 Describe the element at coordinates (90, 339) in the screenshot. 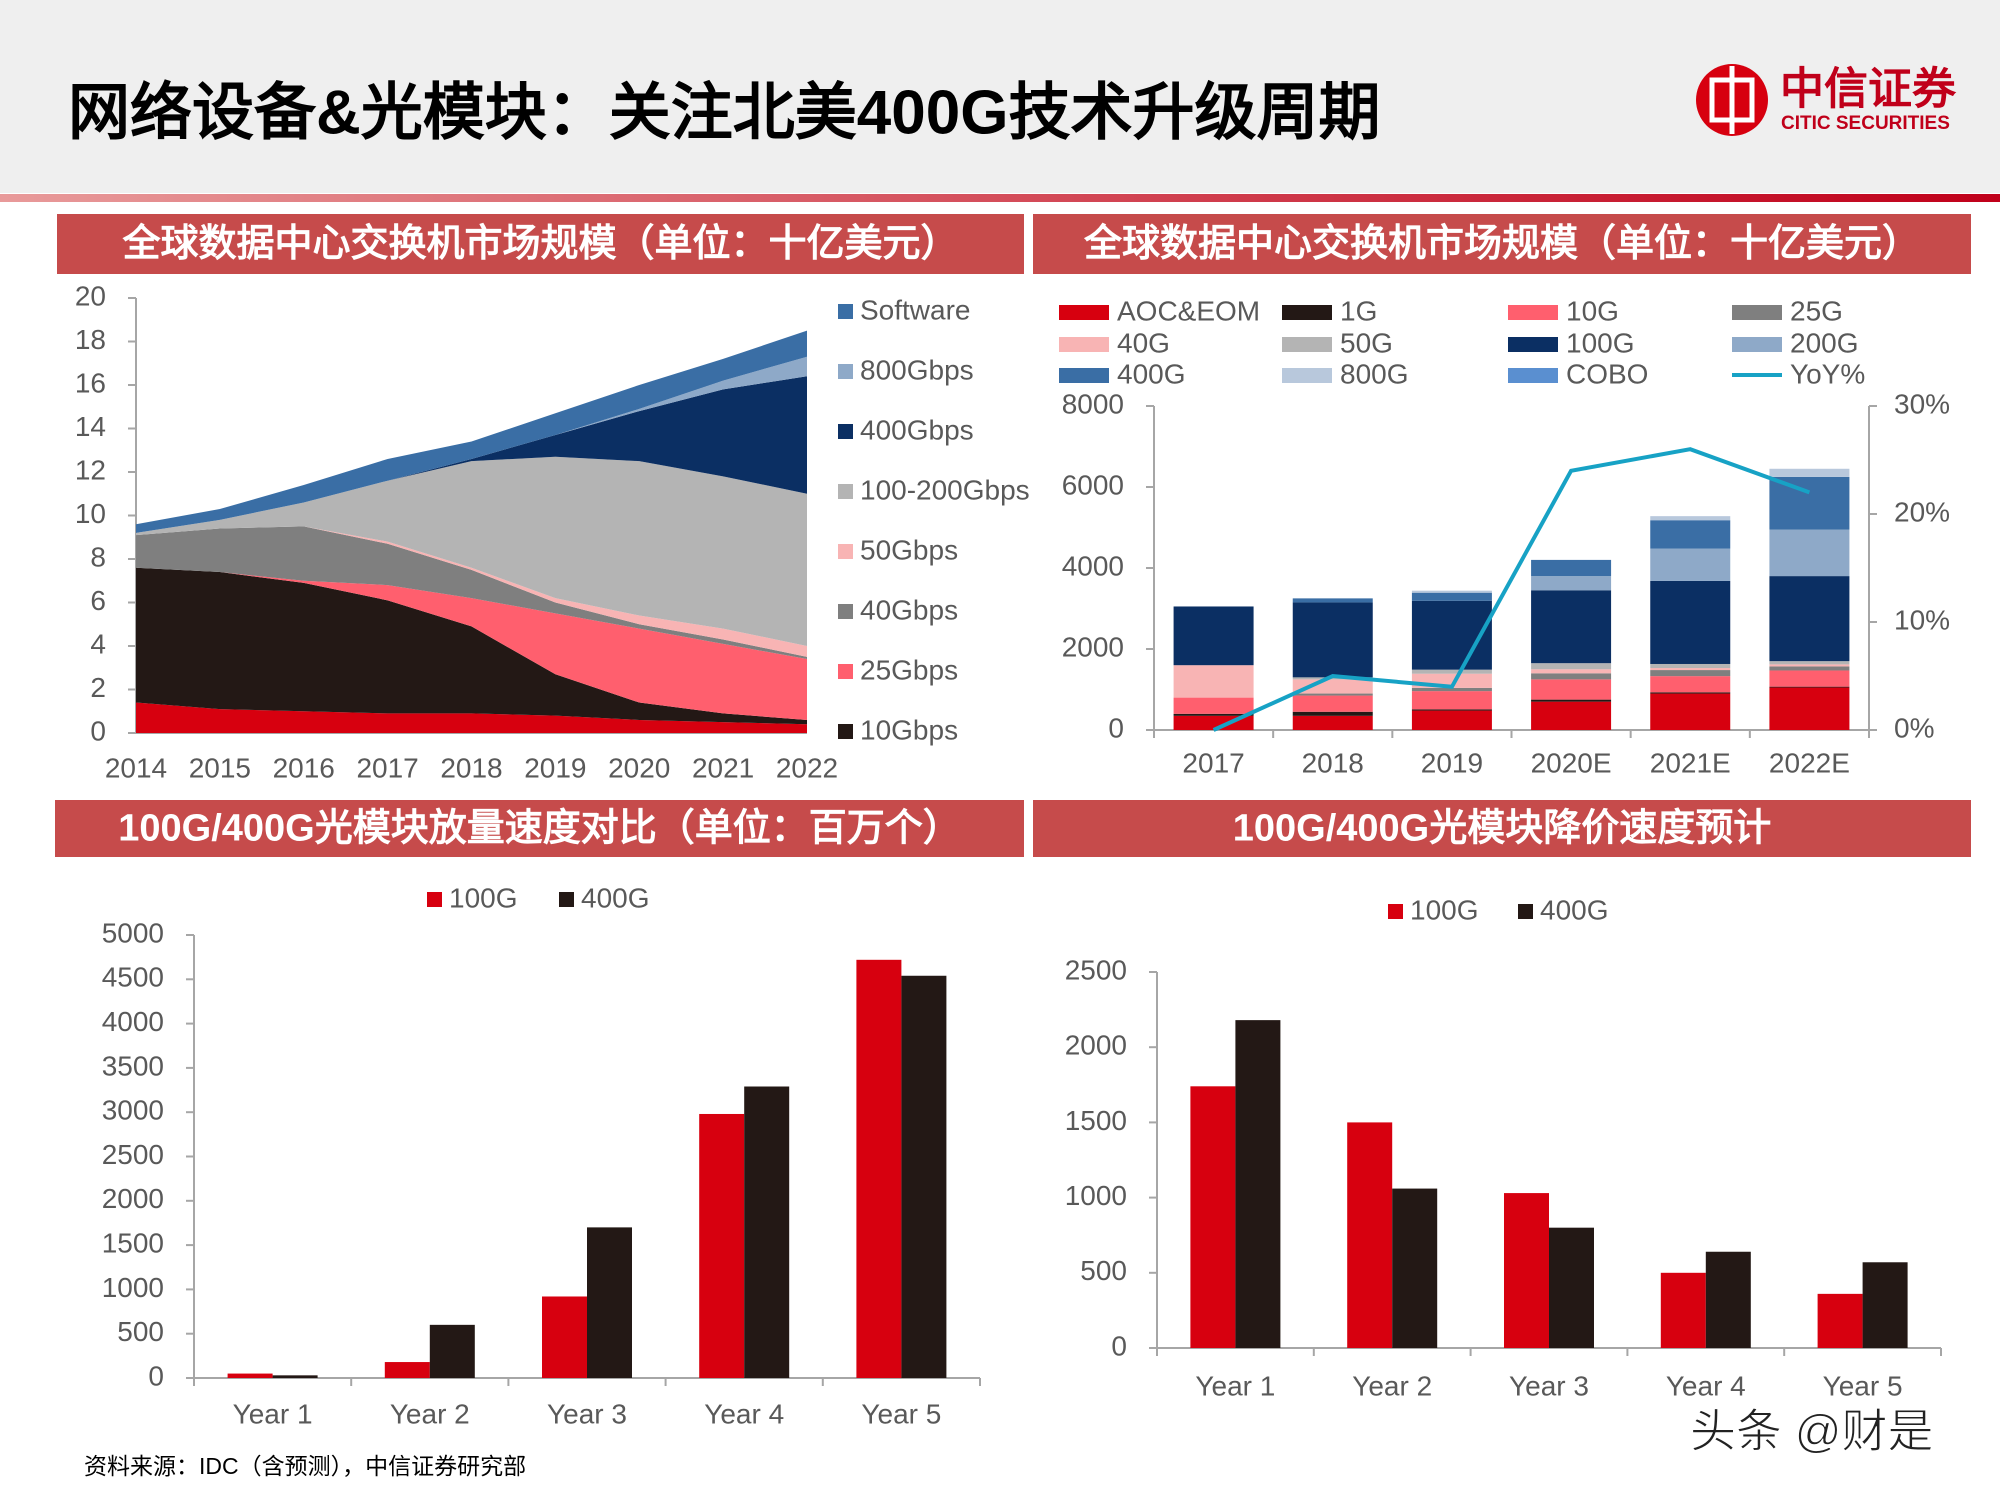

I see `y-tick-label: 18` at that location.